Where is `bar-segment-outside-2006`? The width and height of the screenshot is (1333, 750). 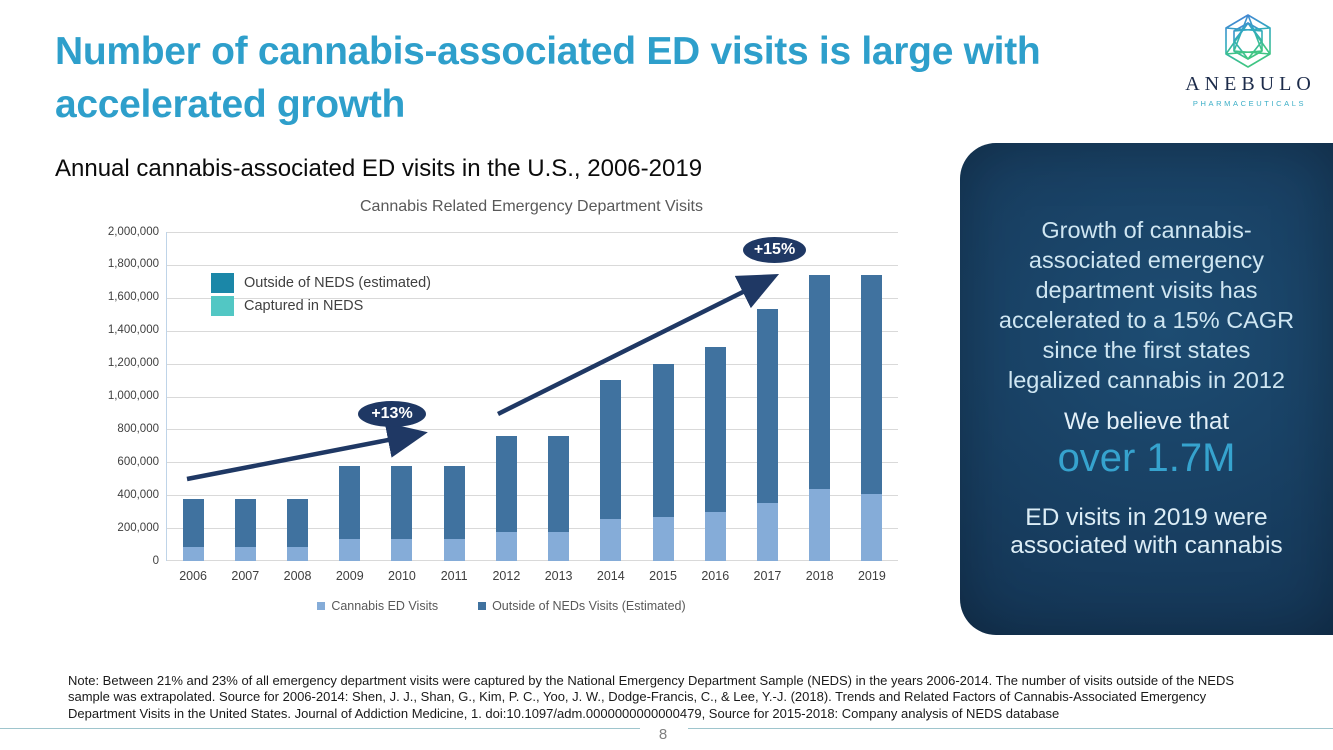
bar-segment-outside-2006 is located at coordinates (193, 523).